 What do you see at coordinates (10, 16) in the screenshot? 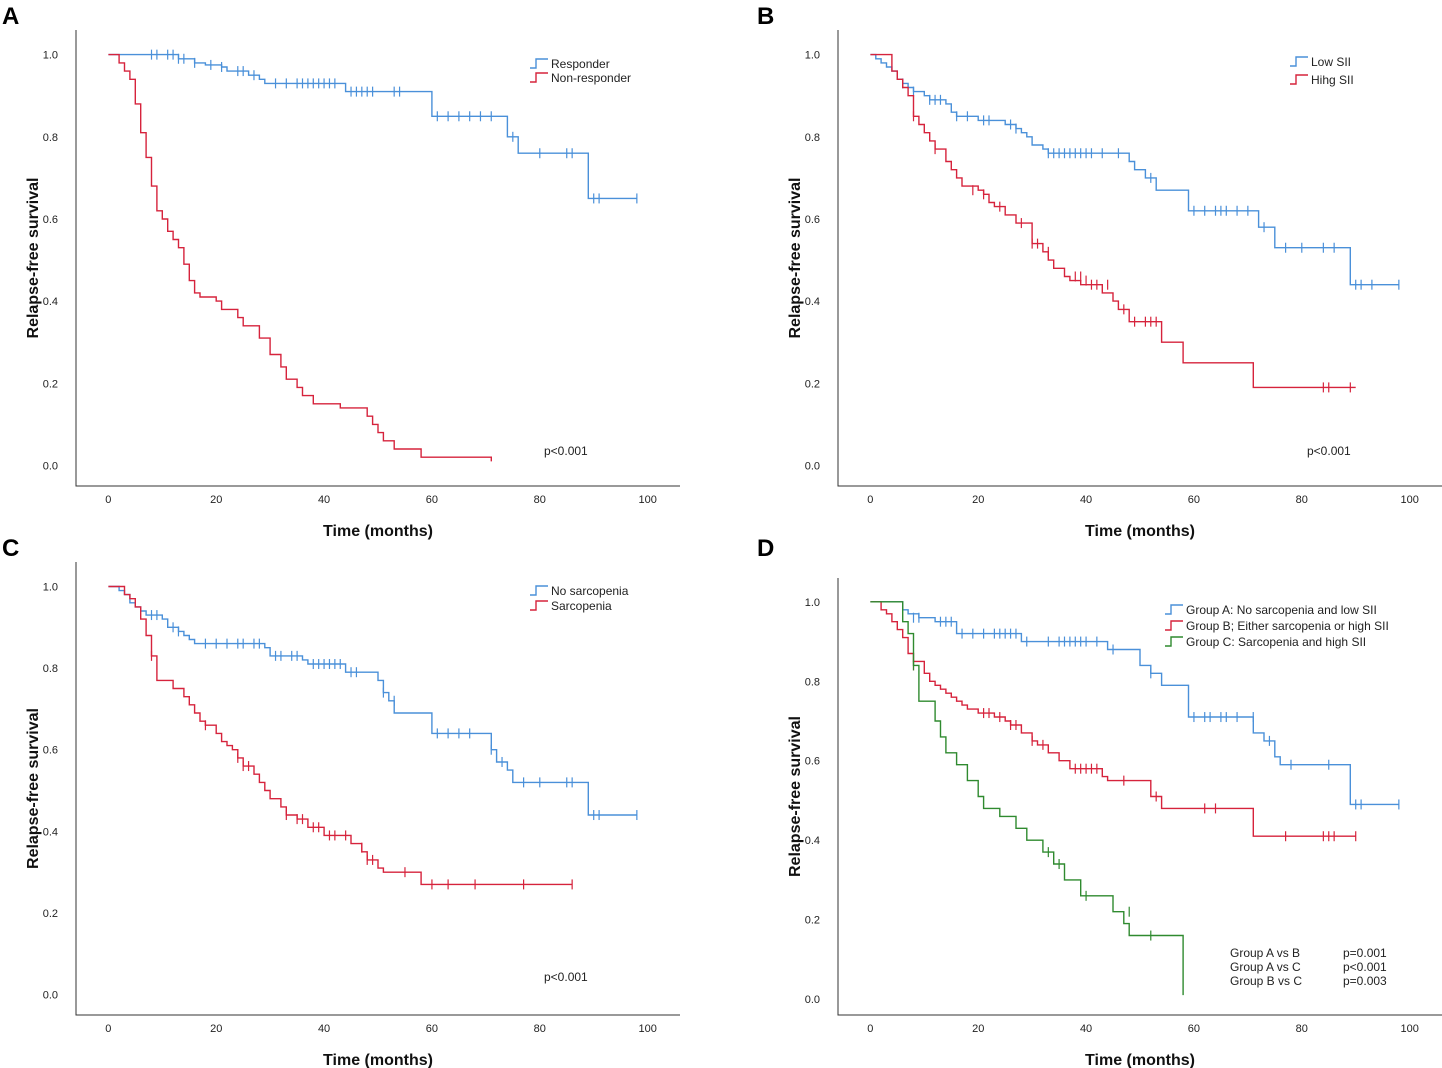
I see `panel-label-a: A` at bounding box center [10, 16].